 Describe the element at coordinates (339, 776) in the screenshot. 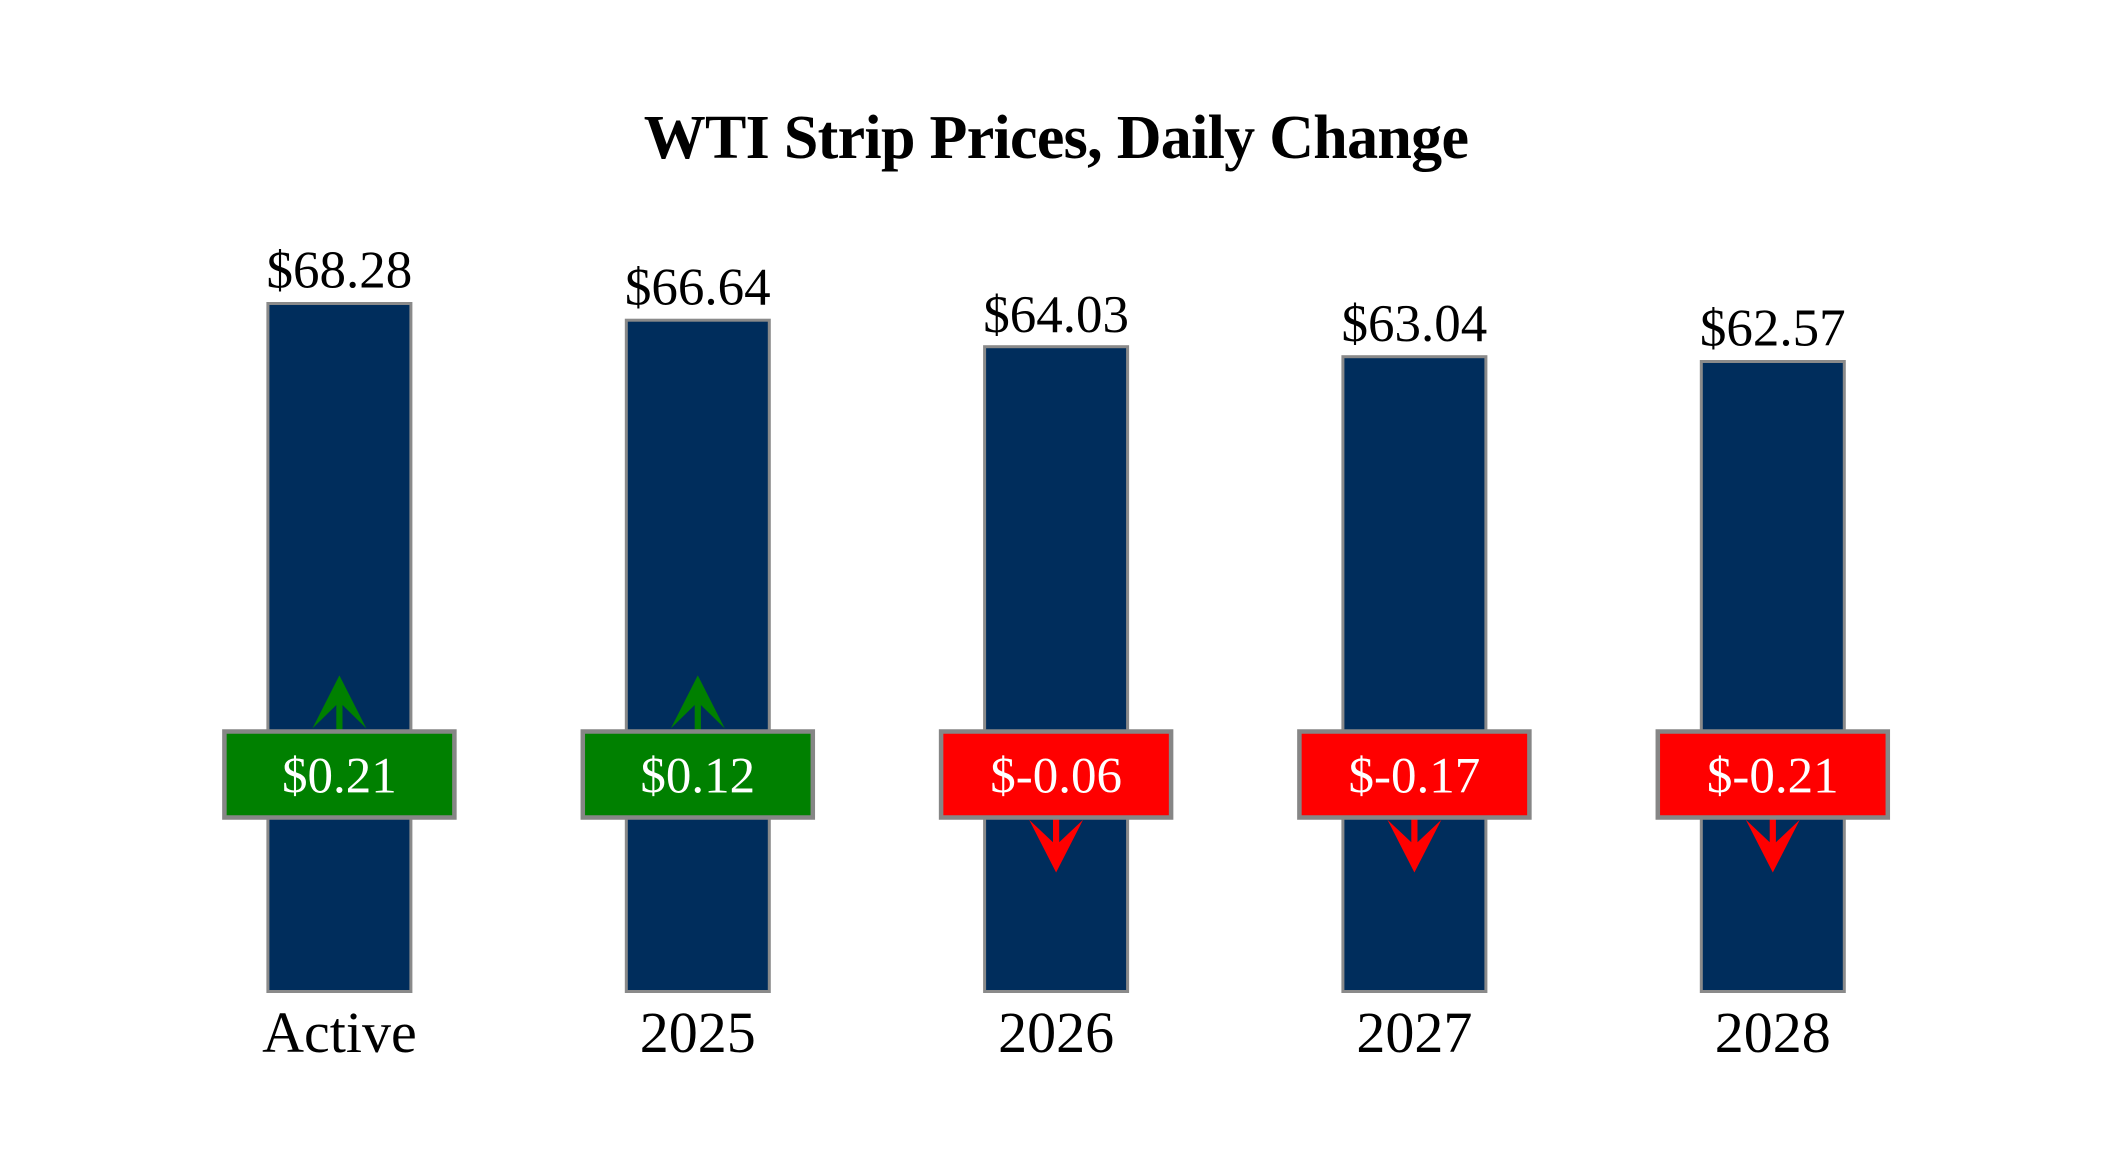

I see `svg-text: $0.21` at that location.